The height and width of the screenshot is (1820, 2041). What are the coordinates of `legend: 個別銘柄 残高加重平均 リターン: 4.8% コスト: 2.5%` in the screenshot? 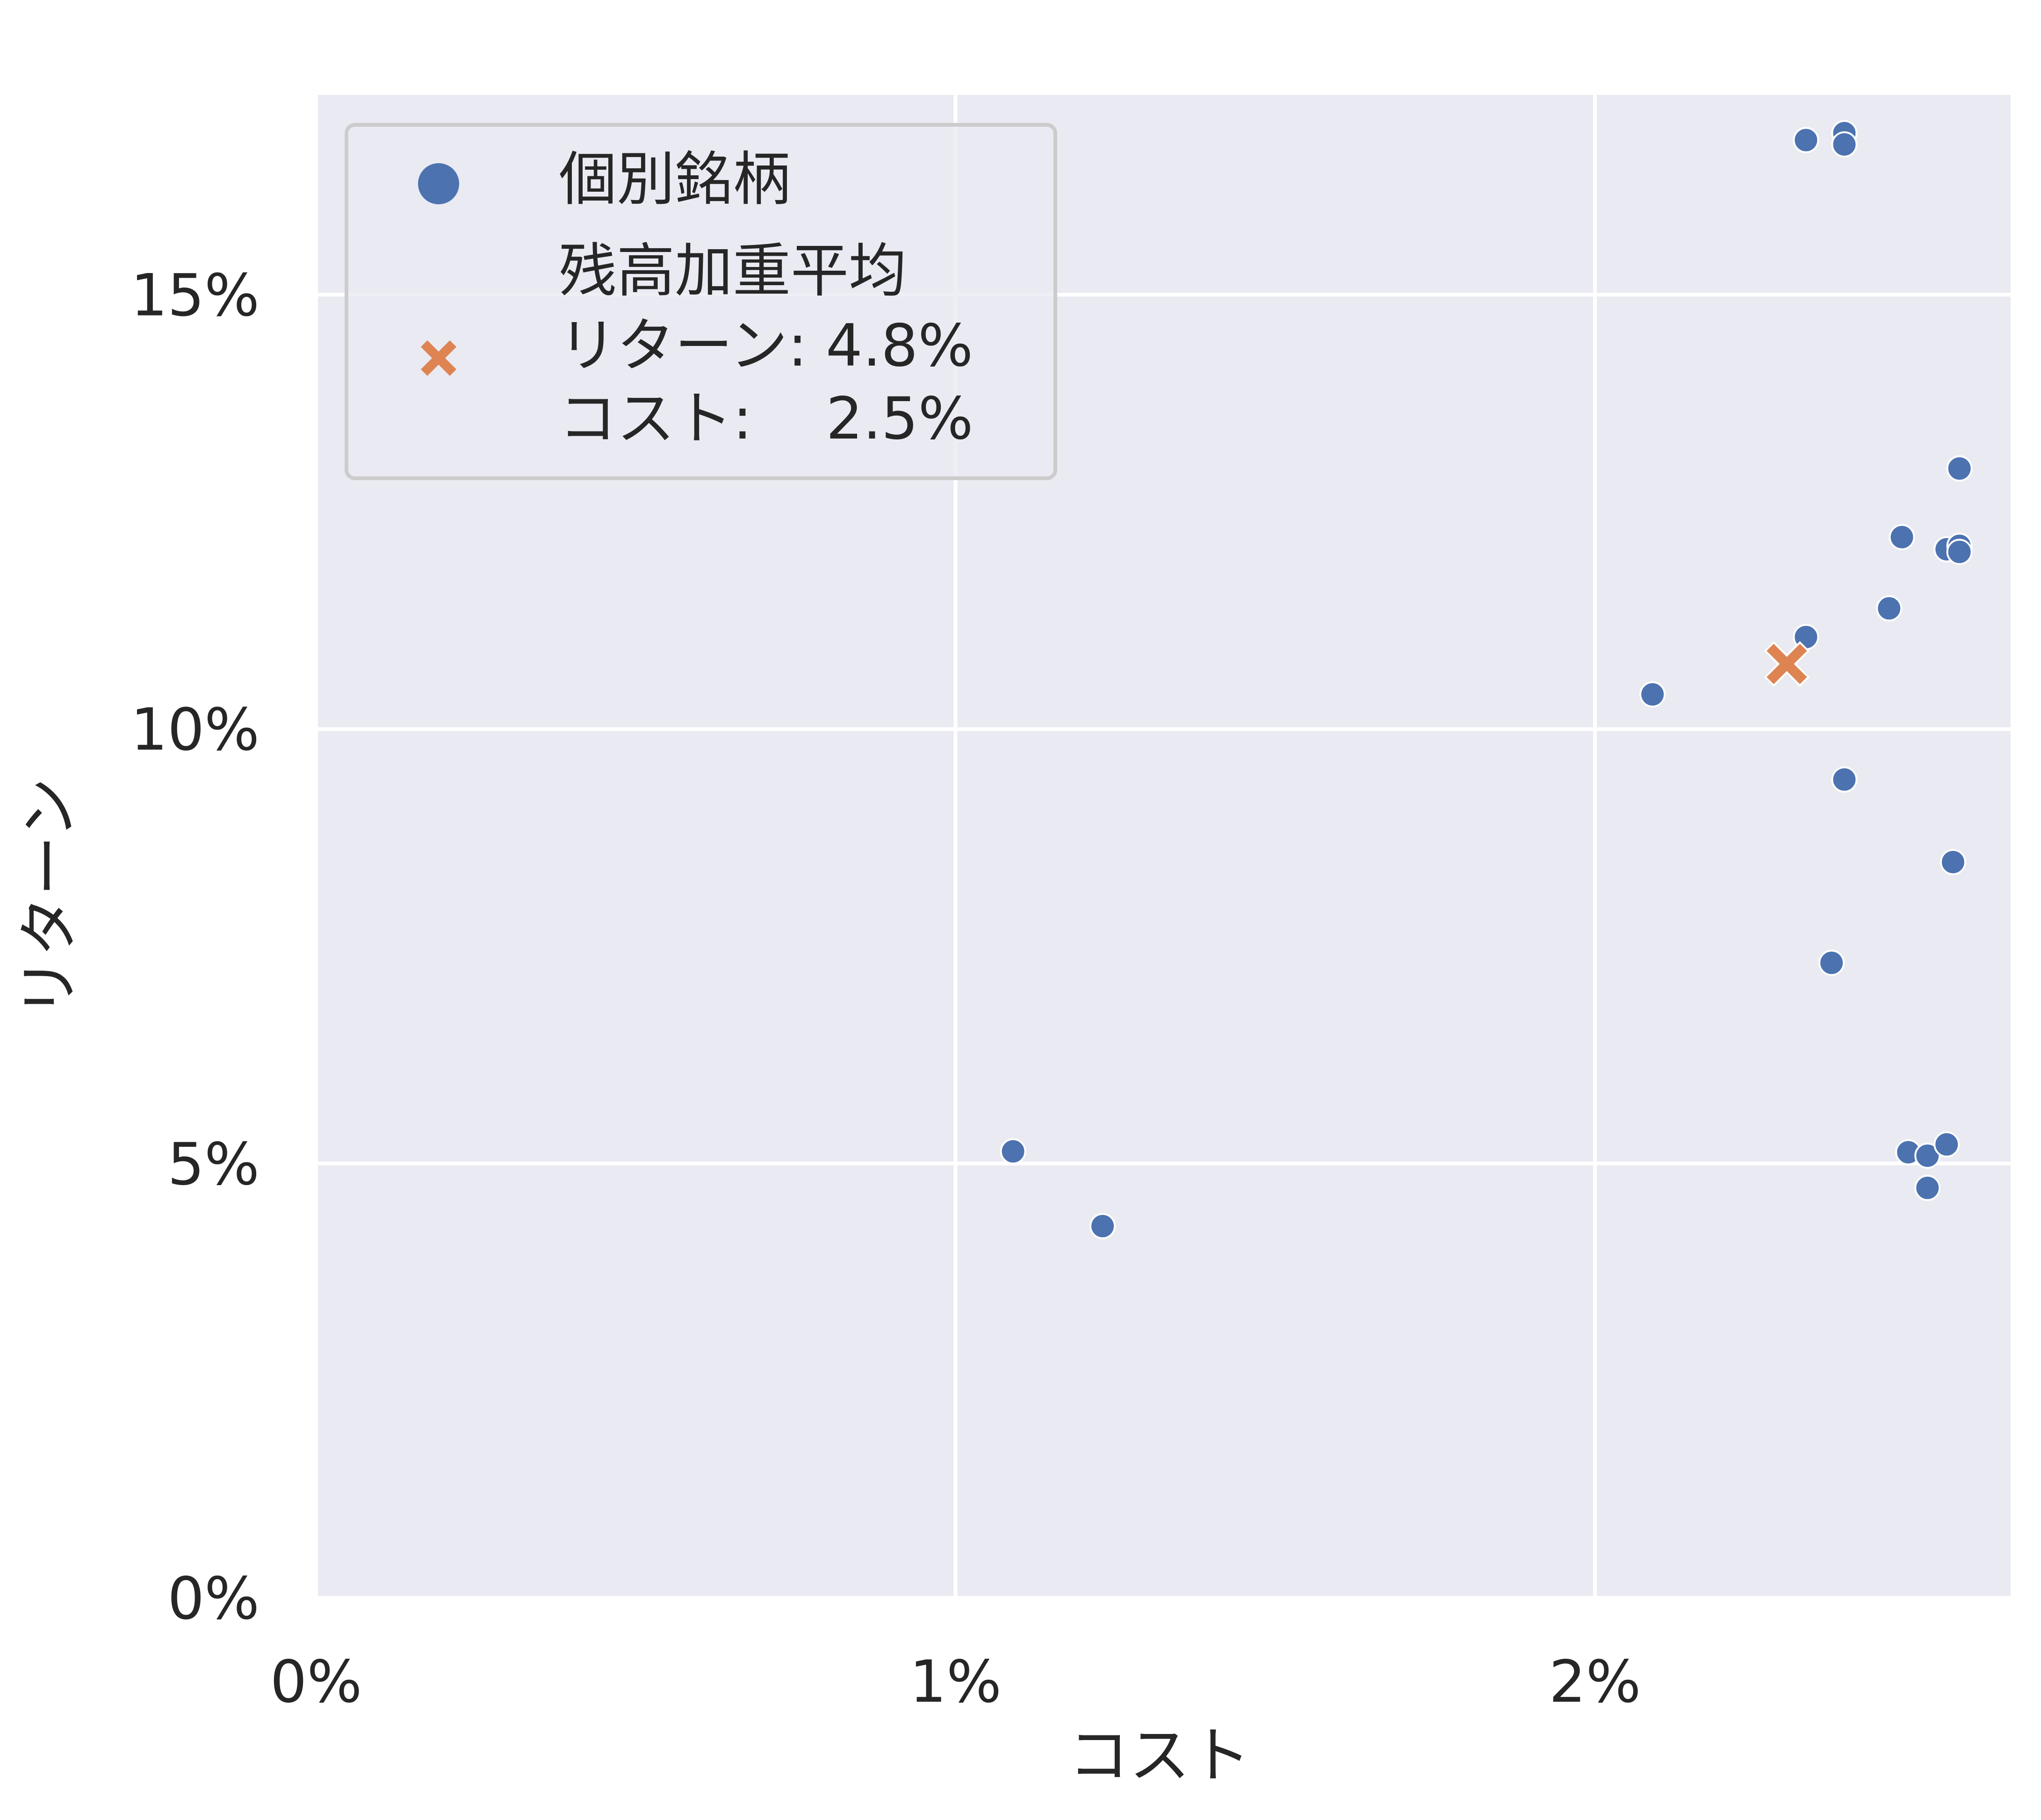 It's located at (701, 301).